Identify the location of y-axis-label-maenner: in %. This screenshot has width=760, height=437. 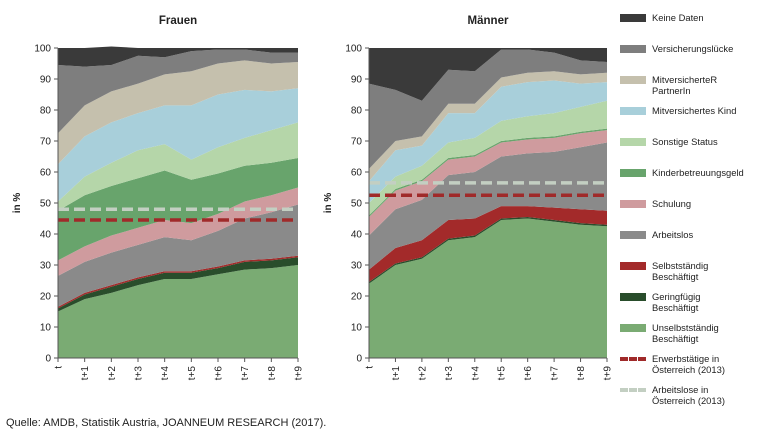
(328, 203).